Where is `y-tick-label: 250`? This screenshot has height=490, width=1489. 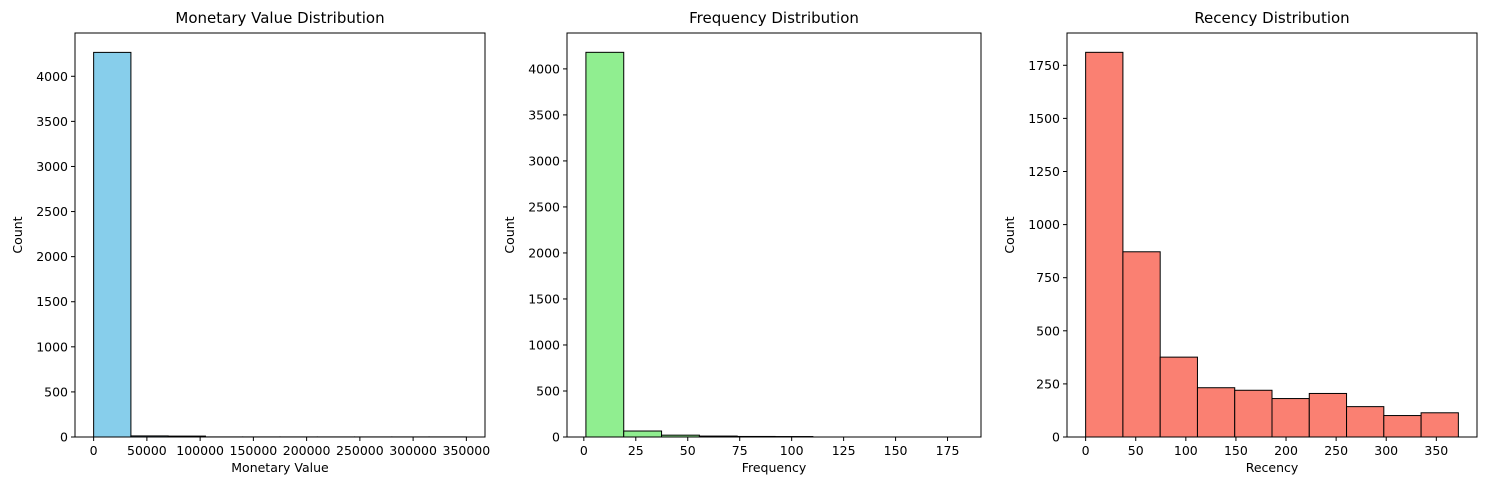 y-tick-label: 250 is located at coordinates (1048, 383).